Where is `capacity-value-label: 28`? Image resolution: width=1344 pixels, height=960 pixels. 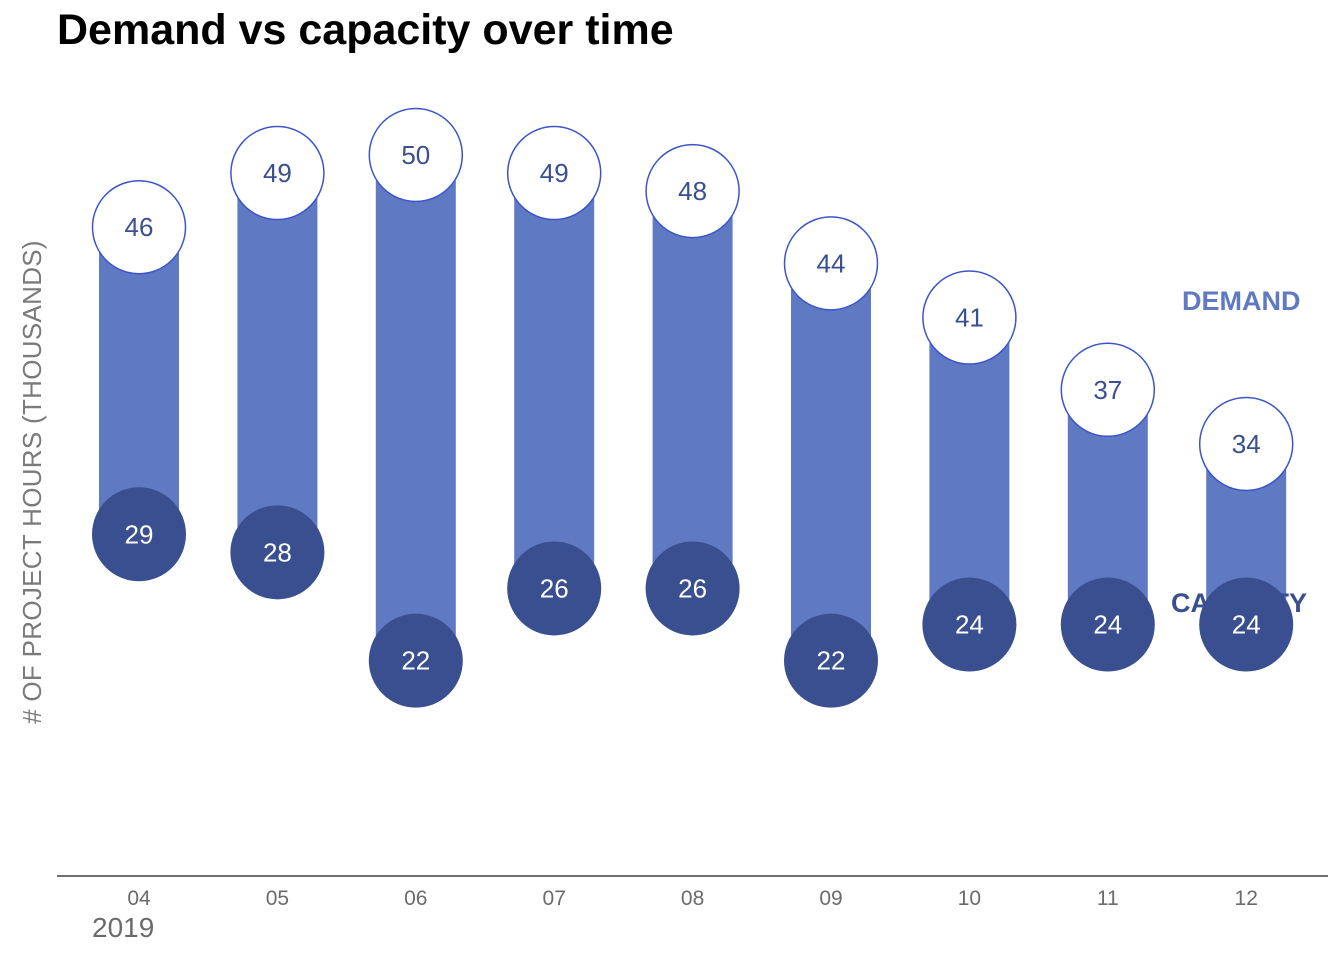 capacity-value-label: 28 is located at coordinates (277, 552).